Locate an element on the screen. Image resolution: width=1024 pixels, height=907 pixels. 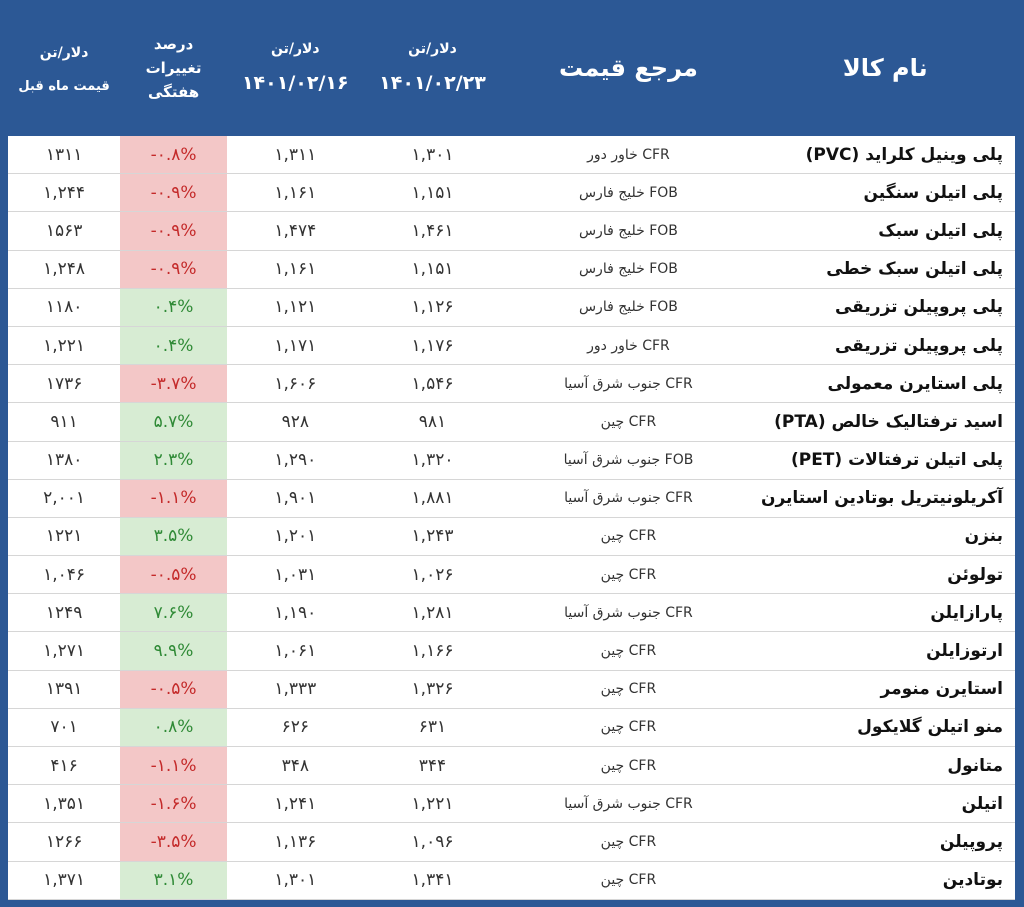
current-price-cell: ۱,۲۴۳ is located at coordinates (432, 537).